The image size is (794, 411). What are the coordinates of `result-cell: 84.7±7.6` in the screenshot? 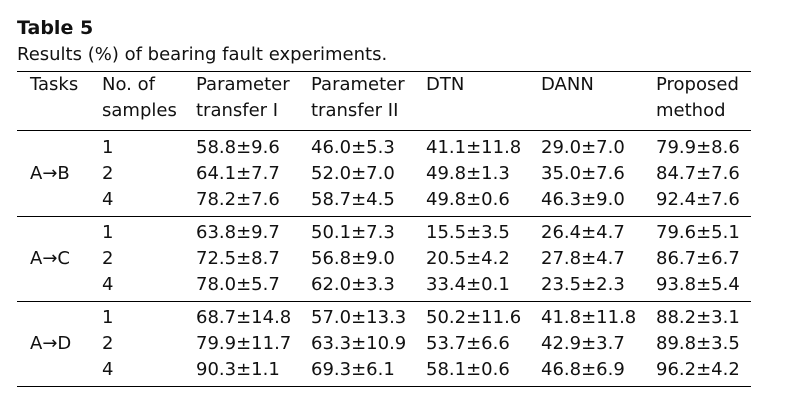 It's located at (698, 173).